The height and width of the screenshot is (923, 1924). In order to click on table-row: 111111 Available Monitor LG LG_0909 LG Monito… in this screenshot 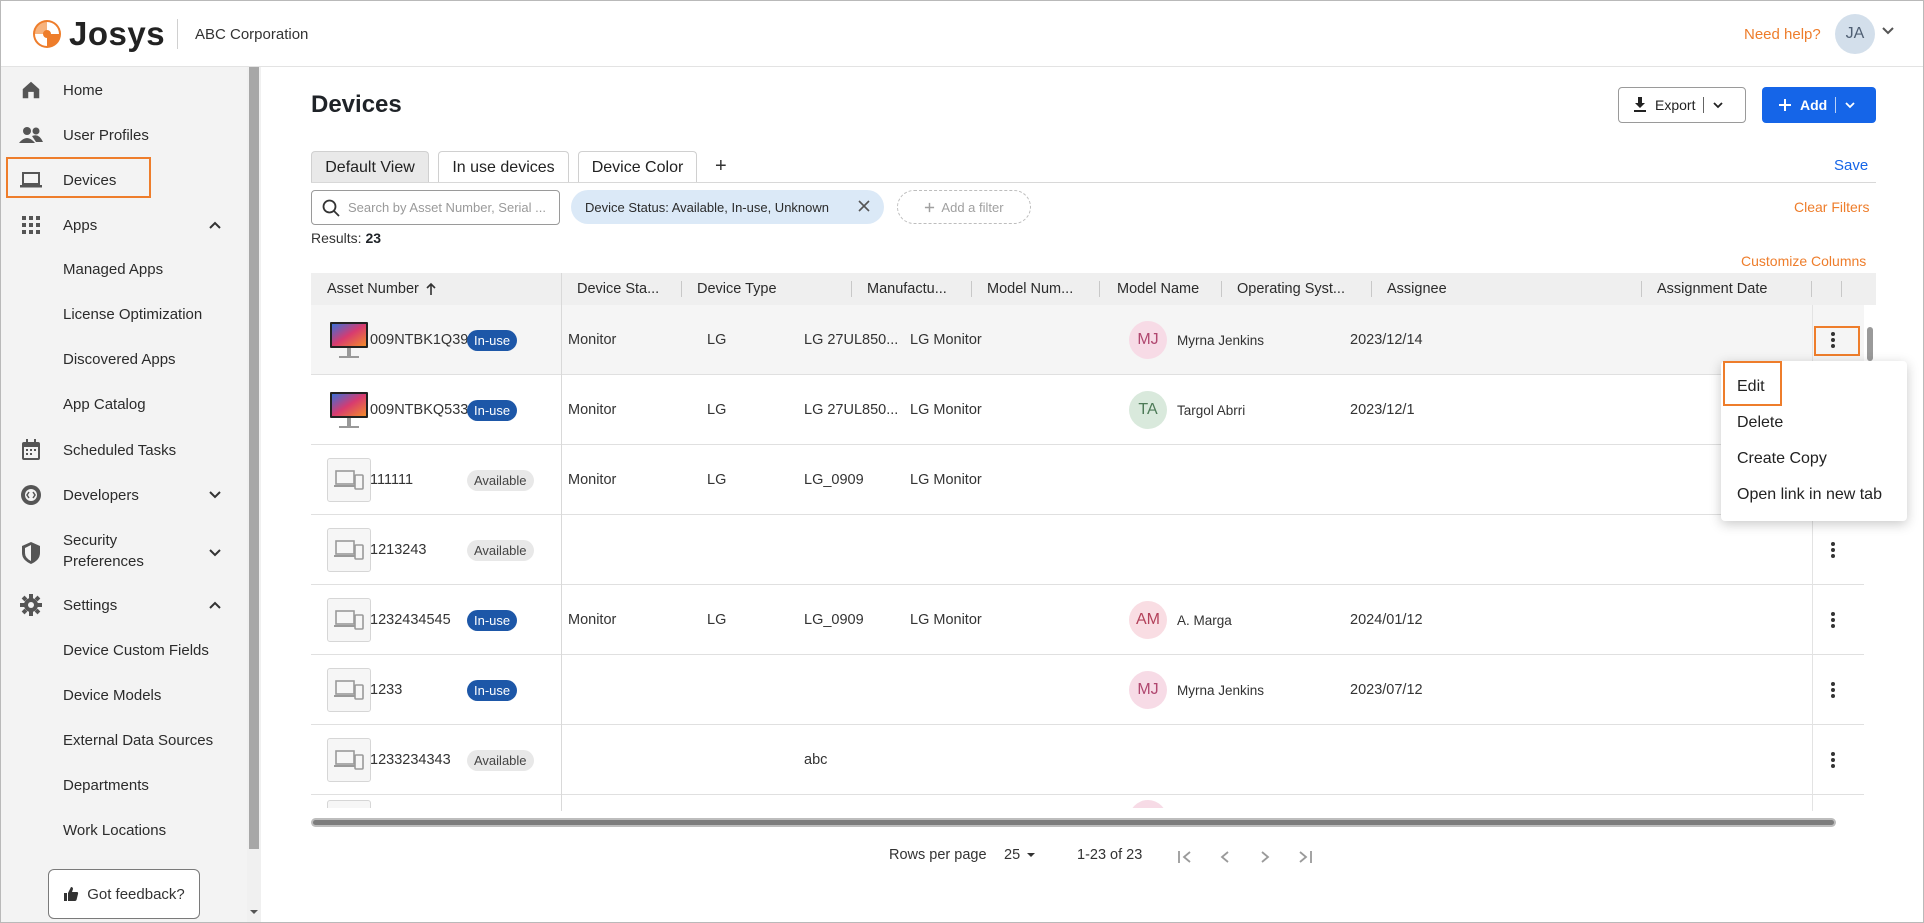, I will do `click(1087, 480)`.